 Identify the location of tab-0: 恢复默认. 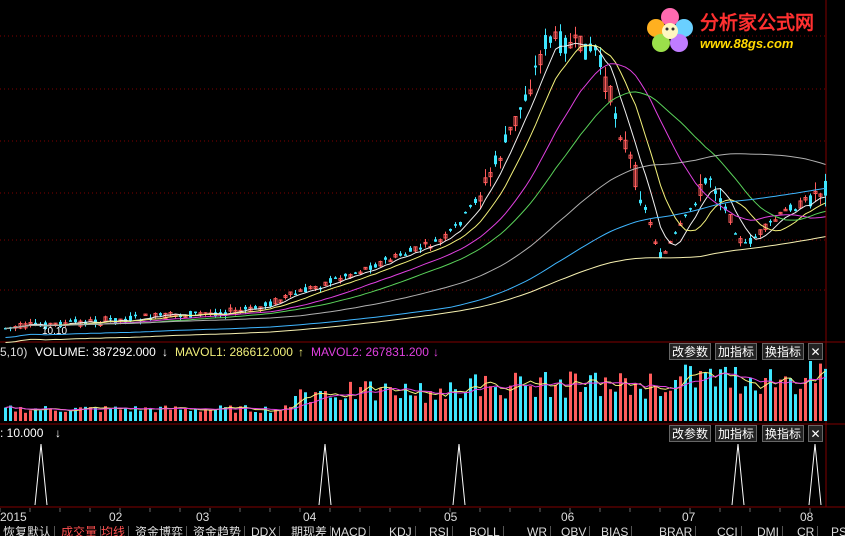
(28, 531).